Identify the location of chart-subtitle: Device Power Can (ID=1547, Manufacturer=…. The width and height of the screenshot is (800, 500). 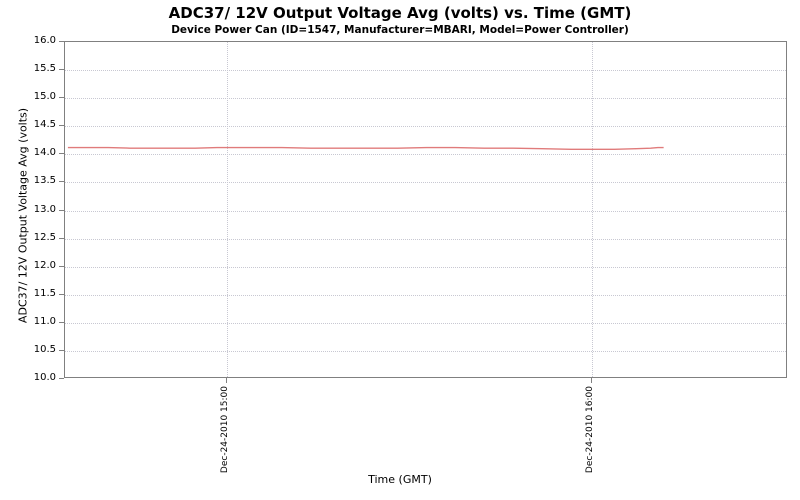
(400, 30).